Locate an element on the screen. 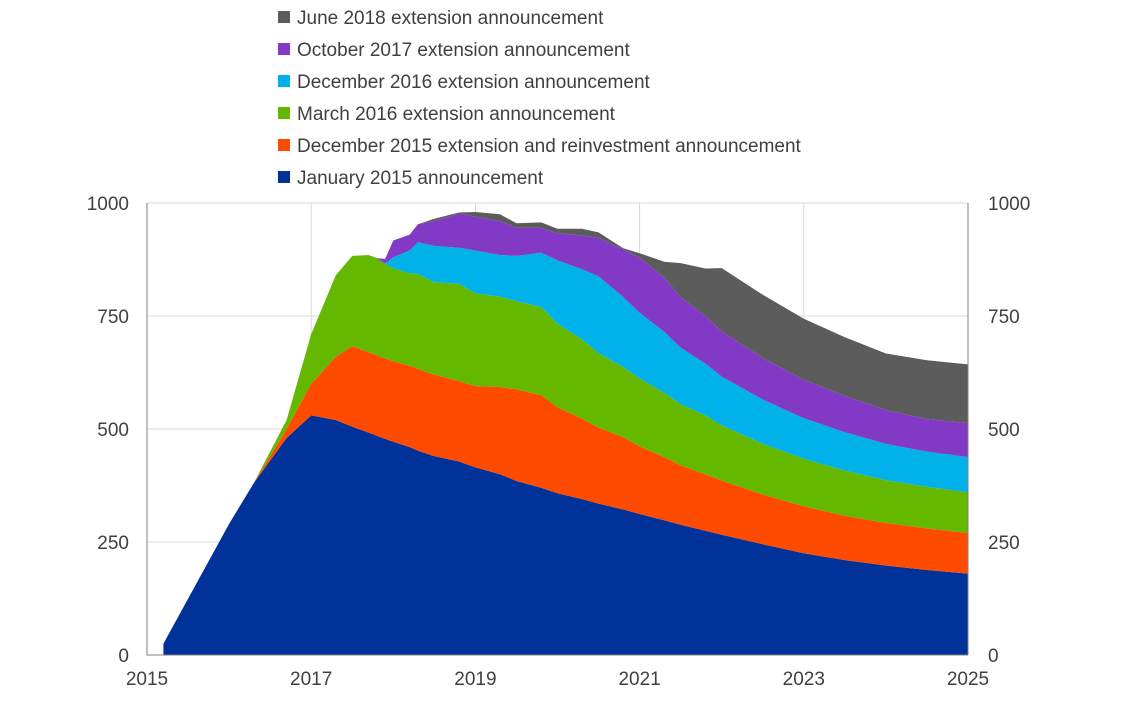 The image size is (1122, 701). y-tick-label-right: 0 is located at coordinates (993, 656).